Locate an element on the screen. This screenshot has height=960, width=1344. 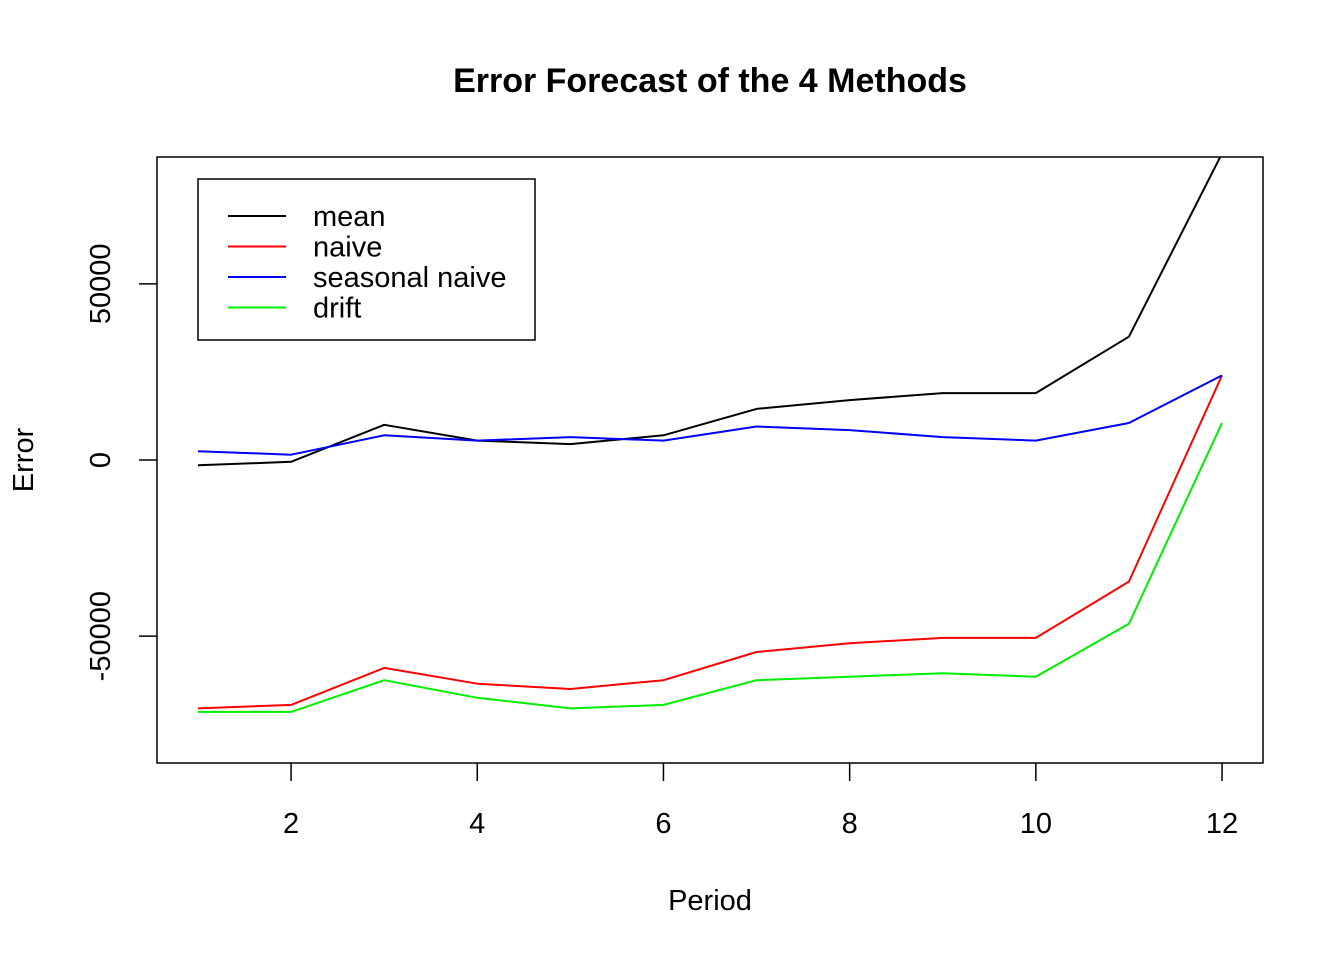
x-tick-label: 10 is located at coordinates (1036, 824).